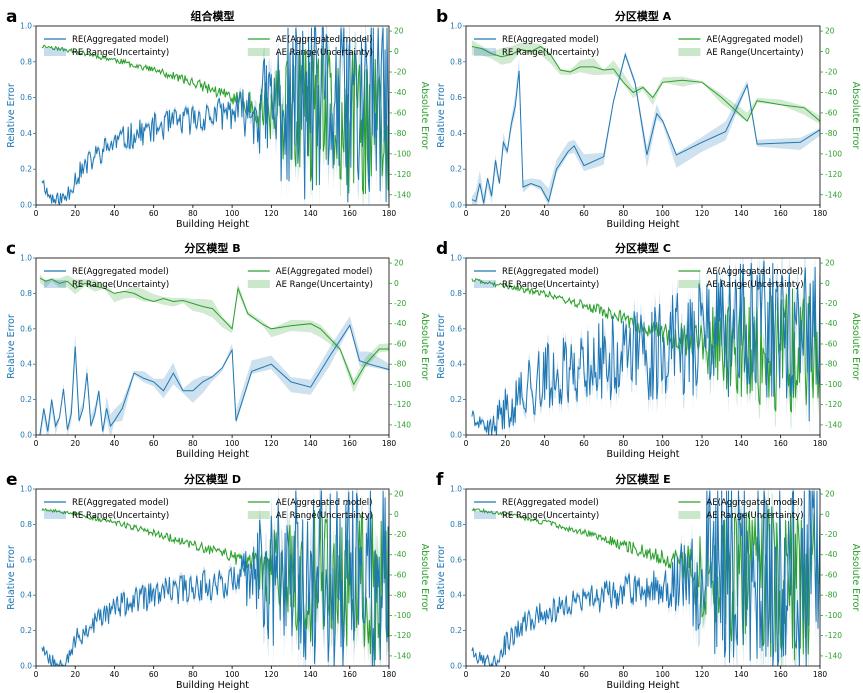 This screenshot has height=693, width=863. What do you see at coordinates (643, 248) in the screenshot?
I see `chart-title: 分区模型 C` at bounding box center [643, 248].